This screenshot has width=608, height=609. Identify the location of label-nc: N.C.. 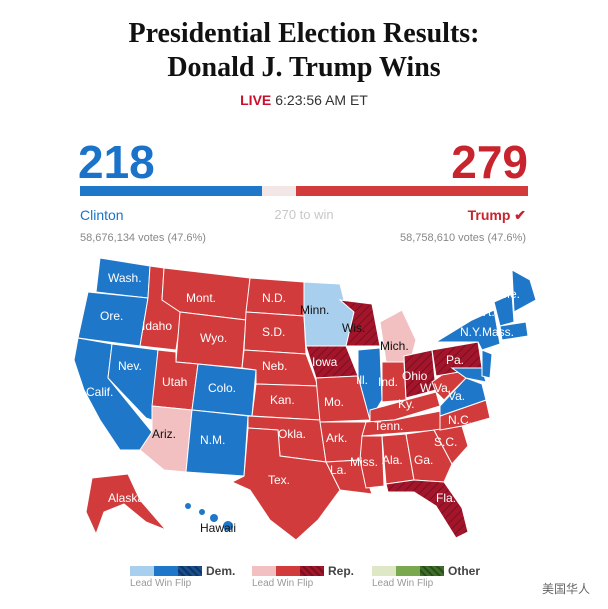
(460, 420).